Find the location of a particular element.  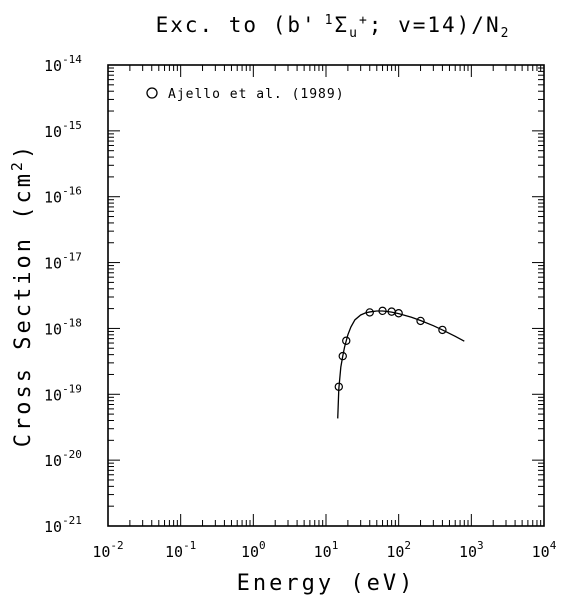

x-axis-label: Energy (eV) is located at coordinates (326, 583).